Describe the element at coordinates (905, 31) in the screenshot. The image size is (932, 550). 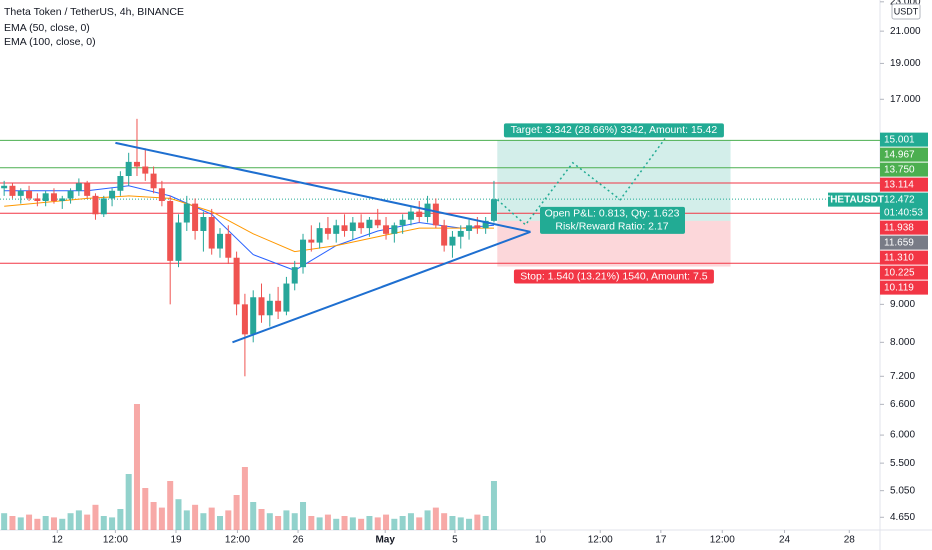
I see `y-tick-label: 21.000` at that location.